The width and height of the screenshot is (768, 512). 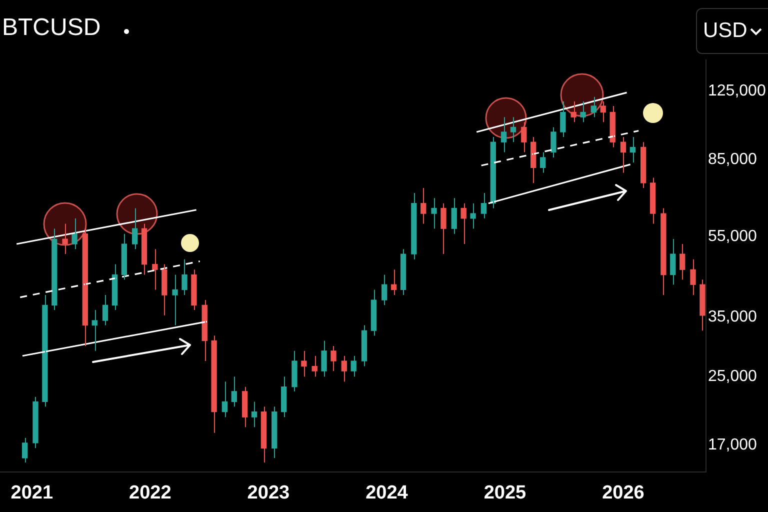 What do you see at coordinates (725, 30) in the screenshot?
I see `text: USD` at bounding box center [725, 30].